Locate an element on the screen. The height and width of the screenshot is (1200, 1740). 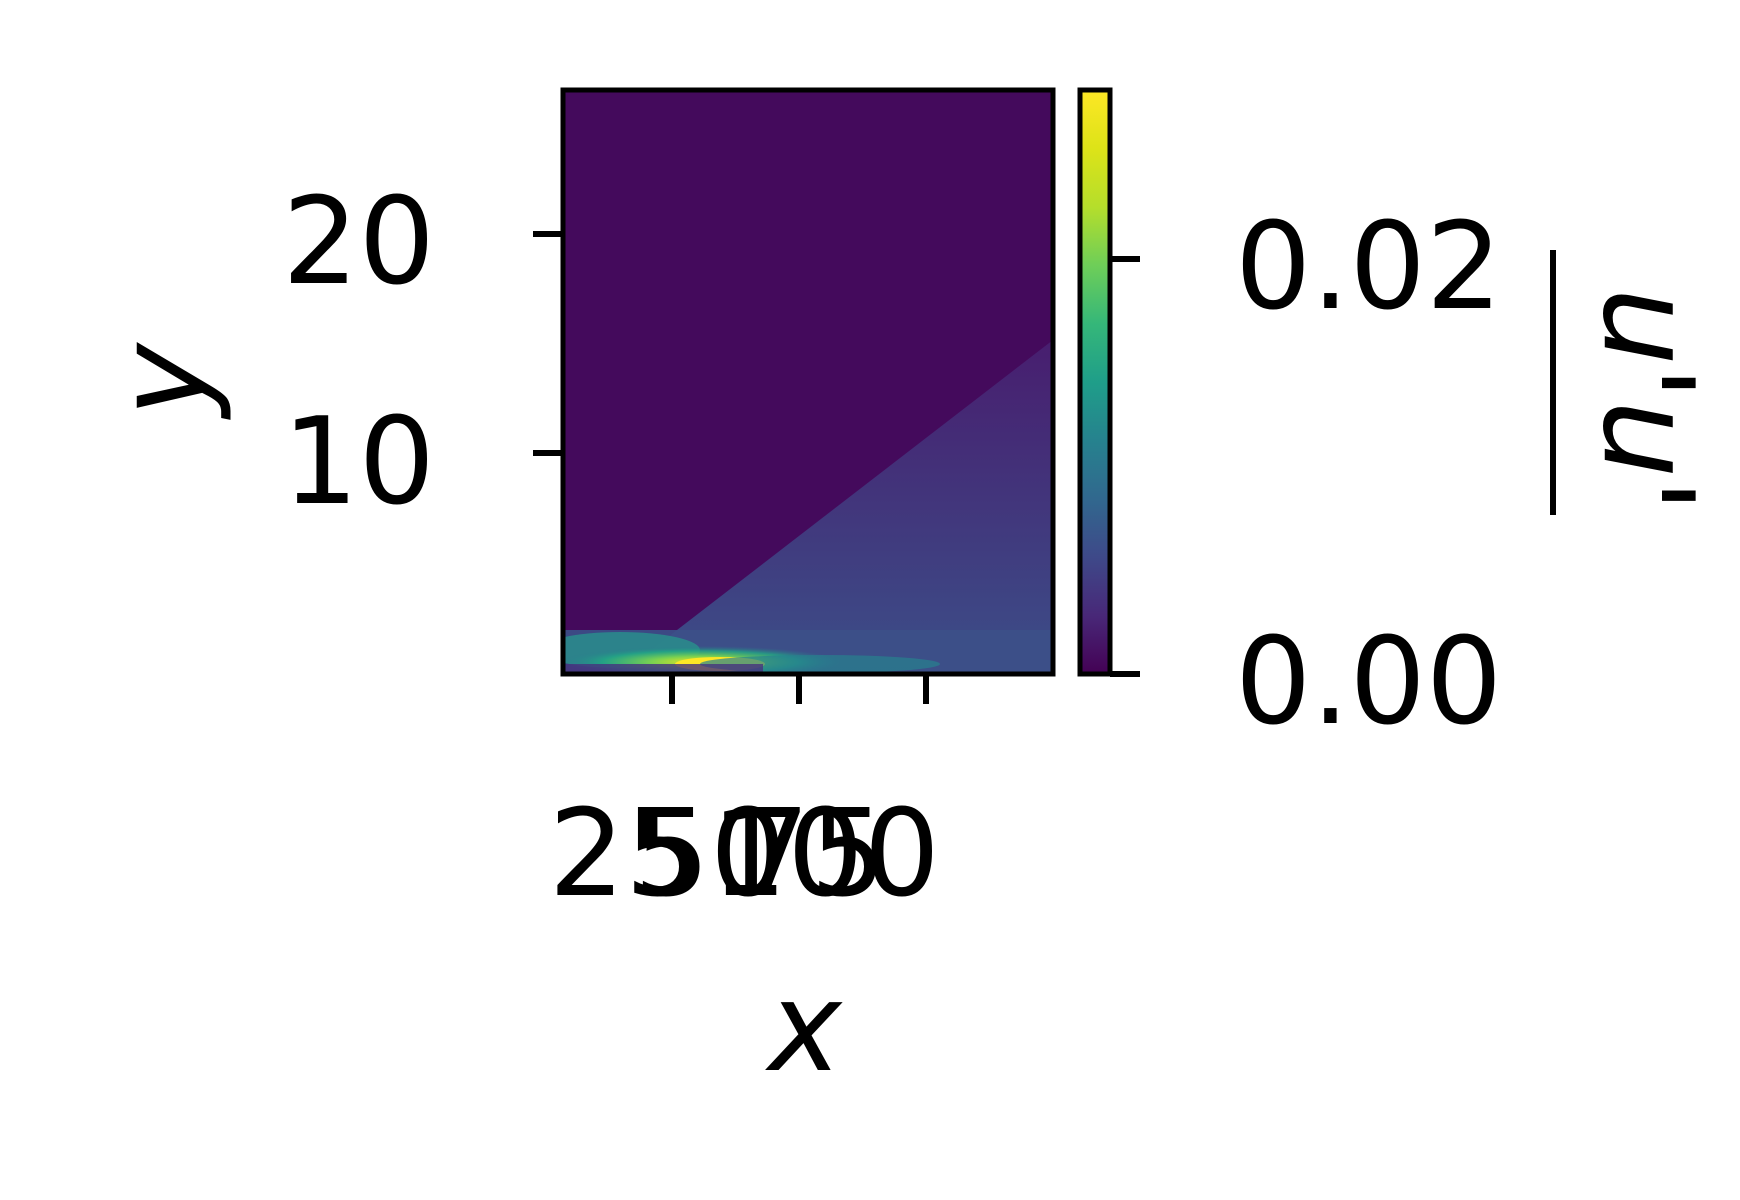
colorbar-gradient is located at coordinates (1095, 382).